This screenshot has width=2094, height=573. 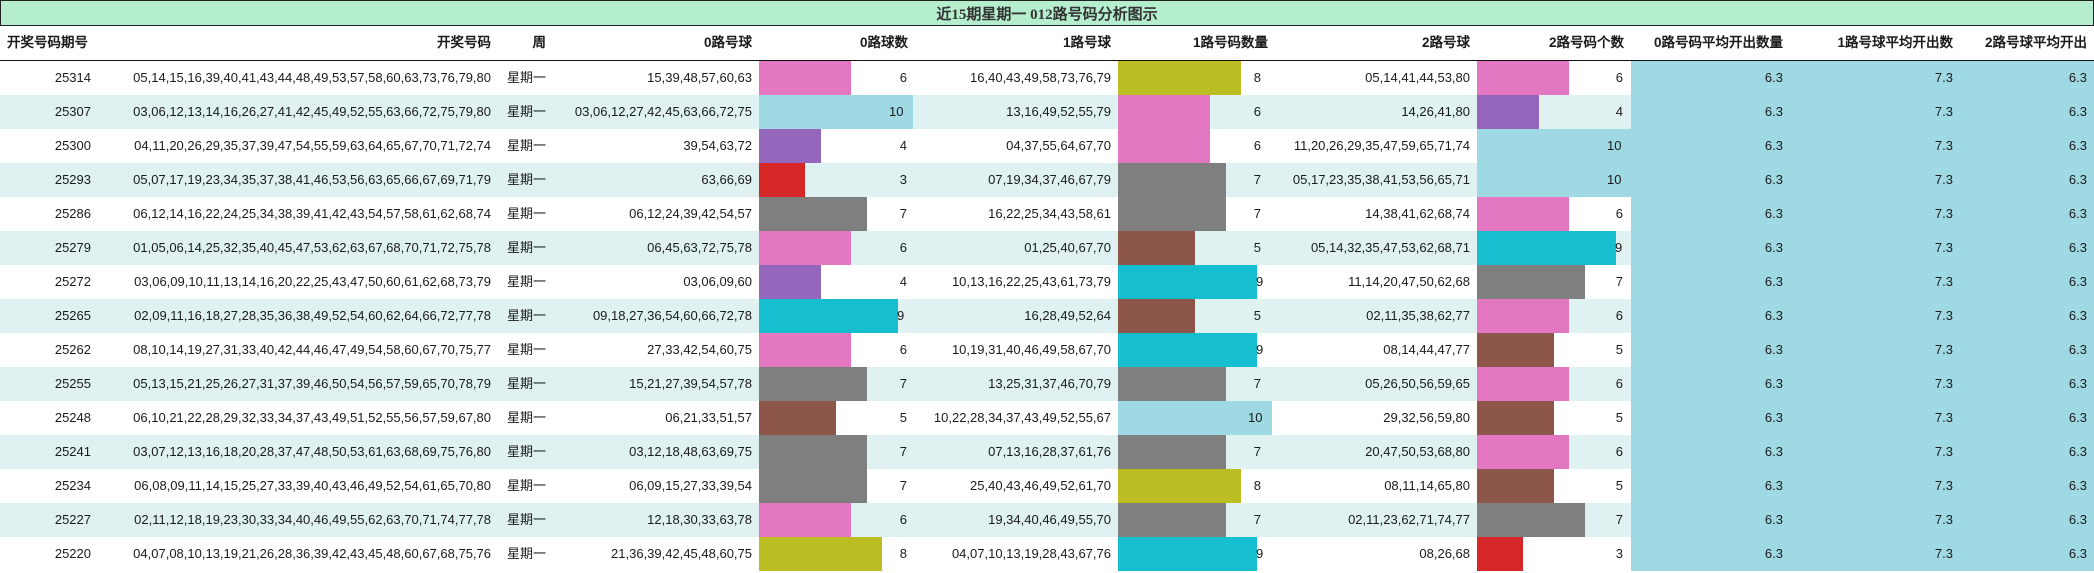 I want to click on road2-balls-cell: 05,26,50,56,59,65, so click(x=1417, y=383).